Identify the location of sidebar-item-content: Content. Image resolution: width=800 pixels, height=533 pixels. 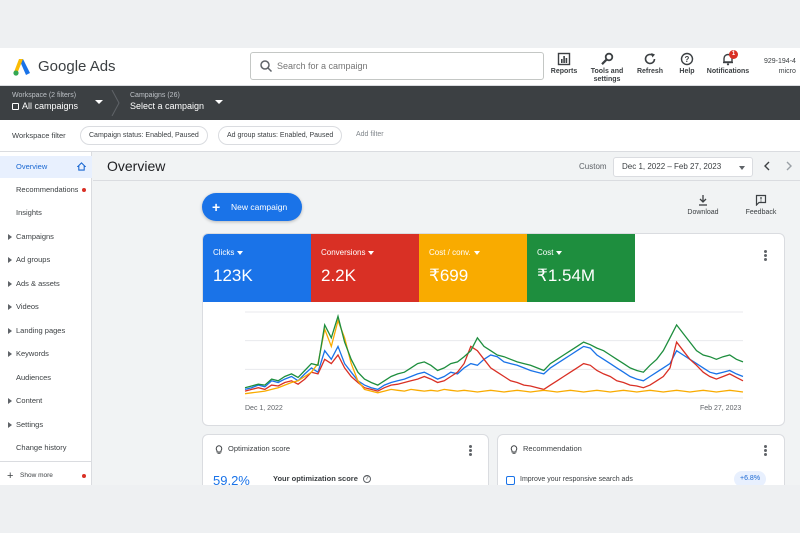
(46, 401).